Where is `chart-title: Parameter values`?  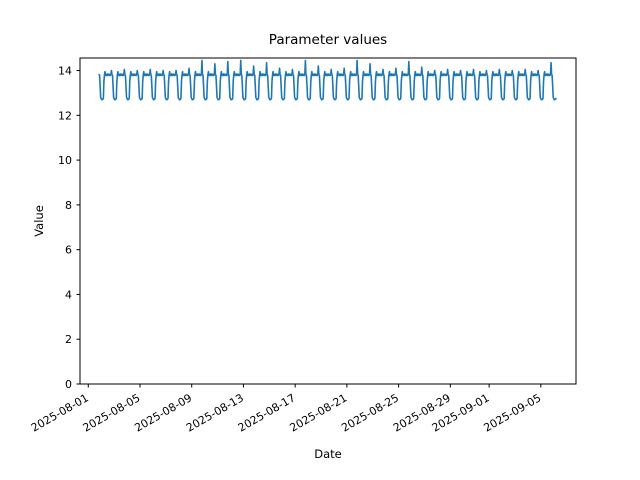
chart-title: Parameter values is located at coordinates (328, 40).